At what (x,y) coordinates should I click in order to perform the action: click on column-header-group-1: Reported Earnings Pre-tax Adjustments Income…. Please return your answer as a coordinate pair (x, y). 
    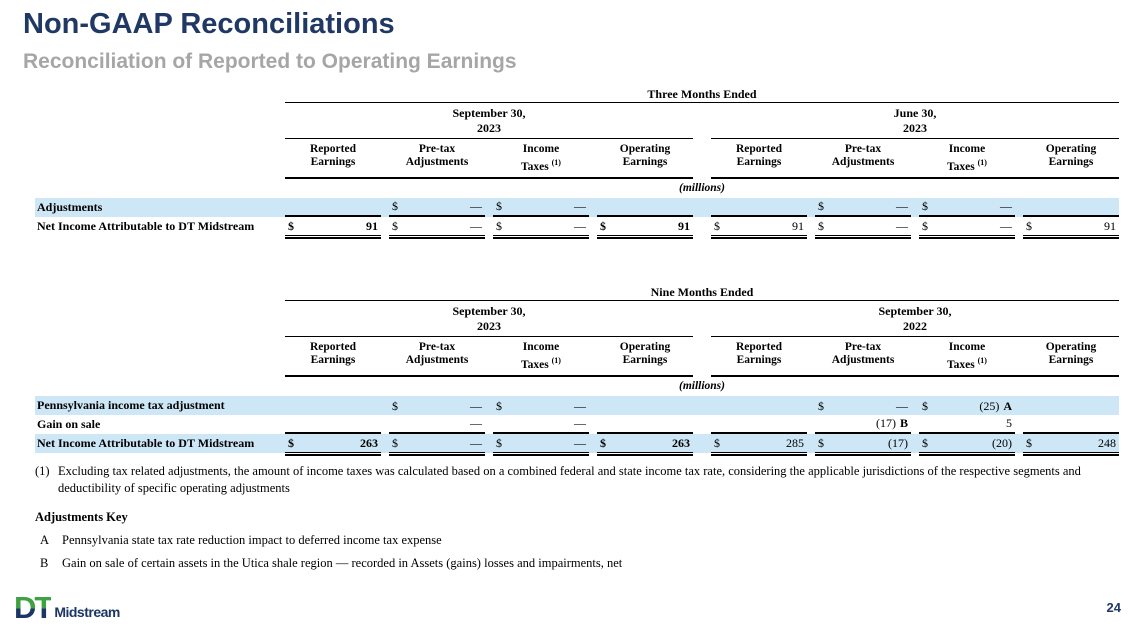
    Looking at the image, I should click on (915, 357).